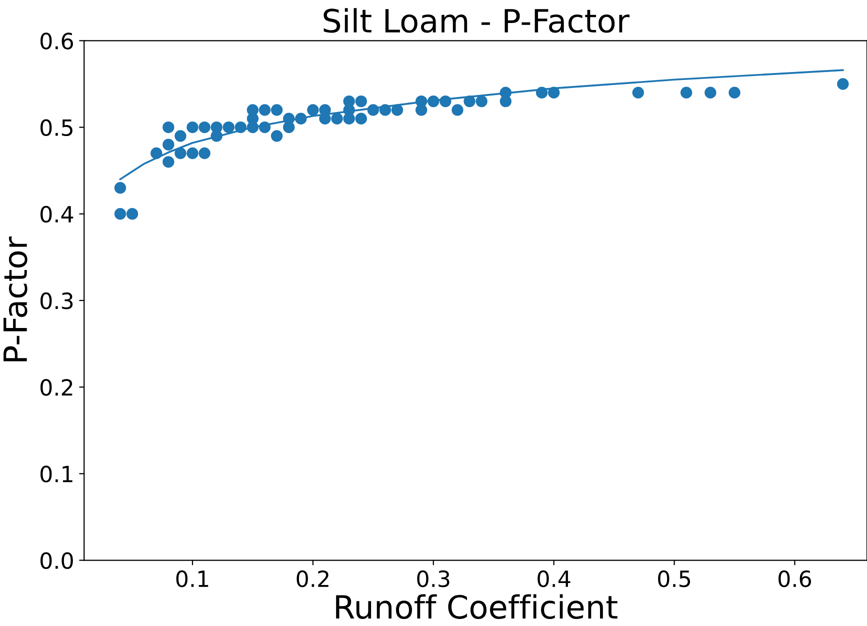 The image size is (867, 626). I want to click on y-tick-label: 0.3, so click(56, 301).